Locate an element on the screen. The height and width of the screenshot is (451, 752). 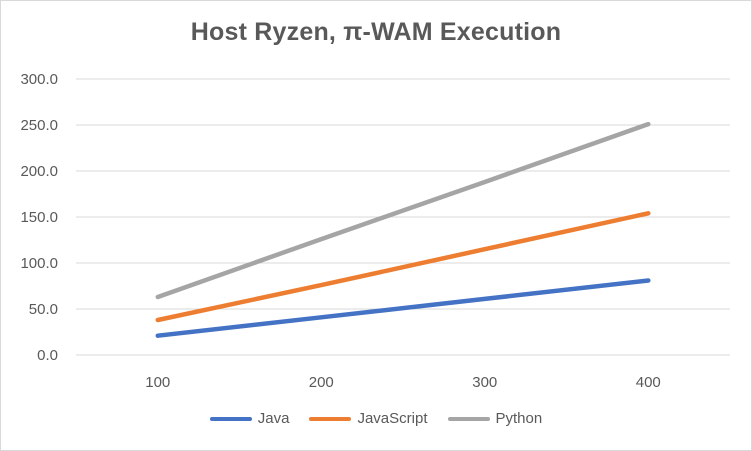
x-tick-label: 400 is located at coordinates (648, 382).